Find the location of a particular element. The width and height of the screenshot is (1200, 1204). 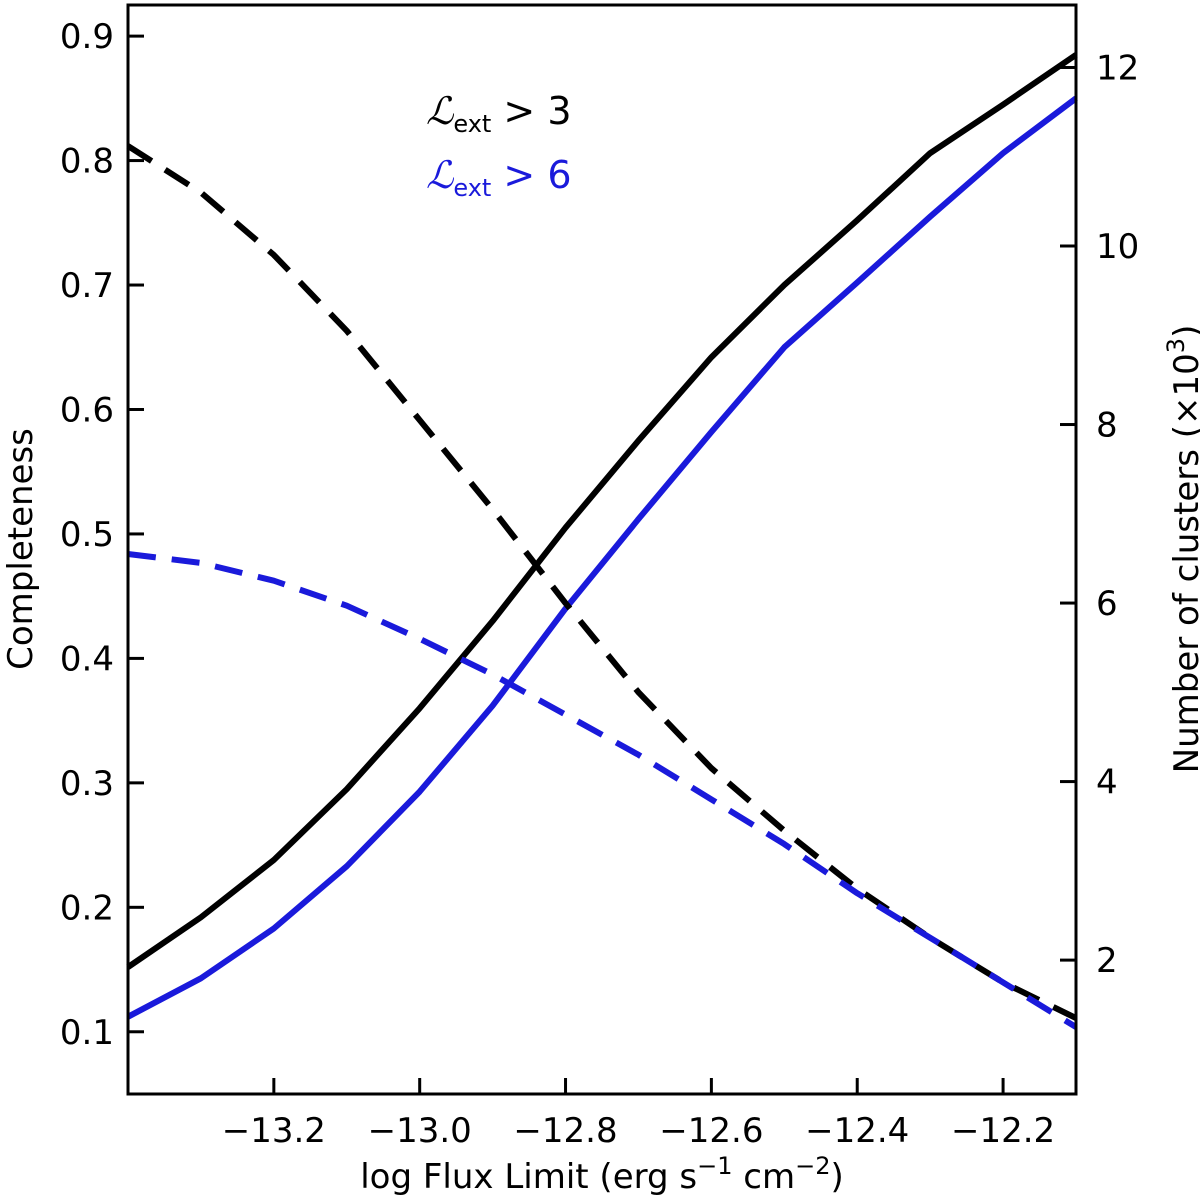

y-left-tick-label: 0.1 is located at coordinates (87, 1033).